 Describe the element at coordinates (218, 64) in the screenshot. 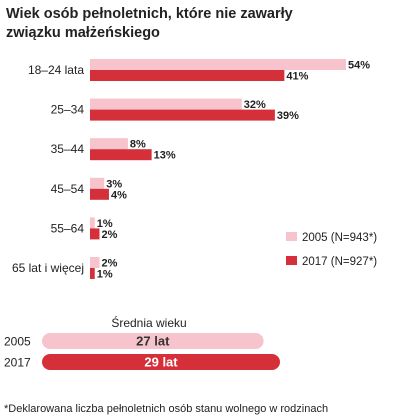

I see `bar-2005-18-24-lata` at that location.